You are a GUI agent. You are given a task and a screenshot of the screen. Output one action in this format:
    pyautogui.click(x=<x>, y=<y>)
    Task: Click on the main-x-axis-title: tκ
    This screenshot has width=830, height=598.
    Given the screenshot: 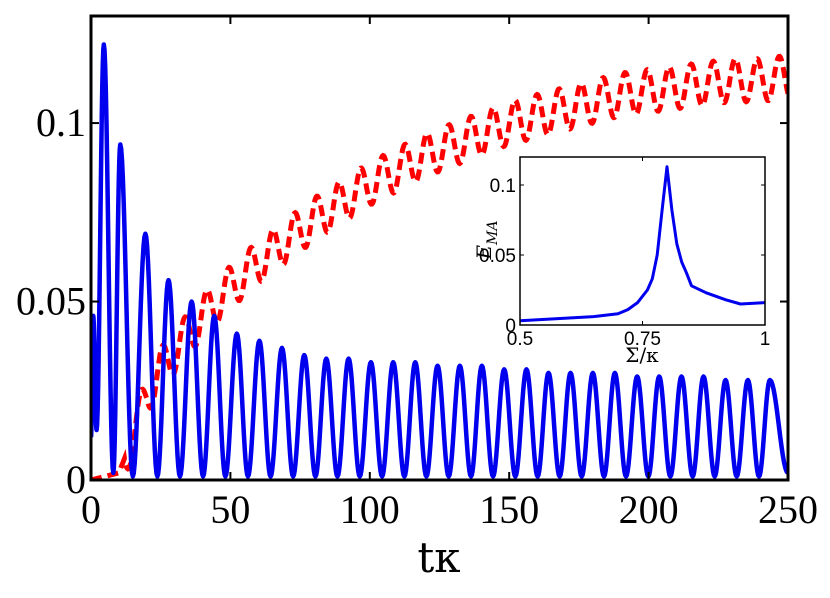 What is the action you would take?
    pyautogui.click(x=438, y=557)
    